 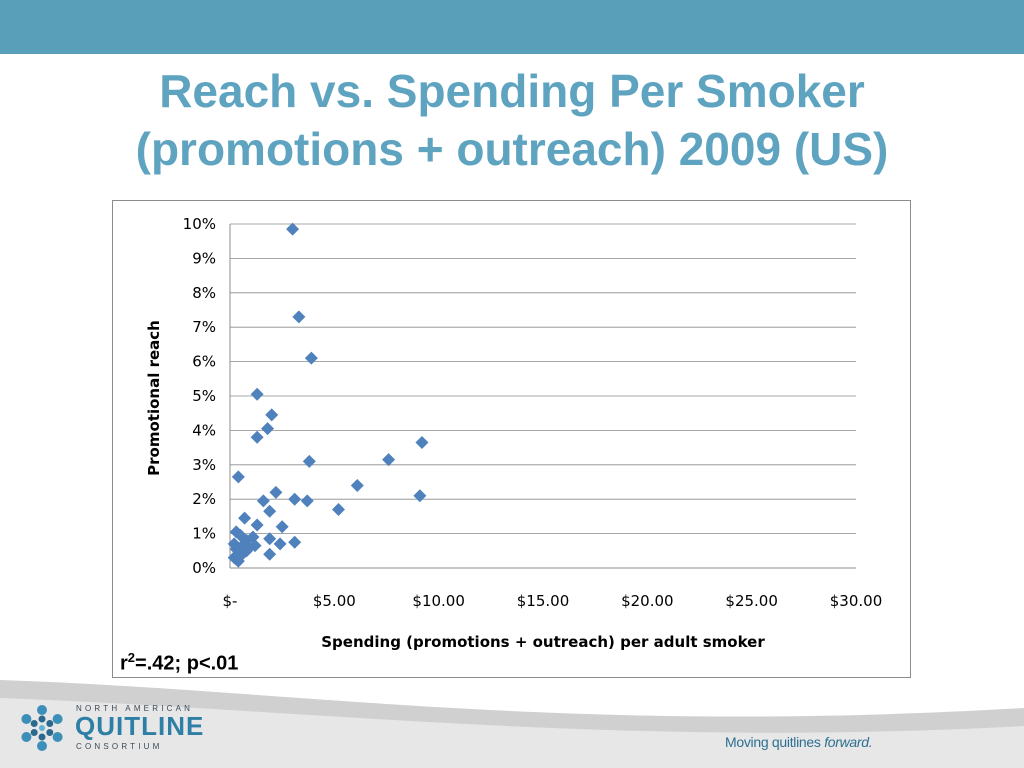 I want to click on logo-top-text: NORTH AMERICAN, so click(x=135, y=708).